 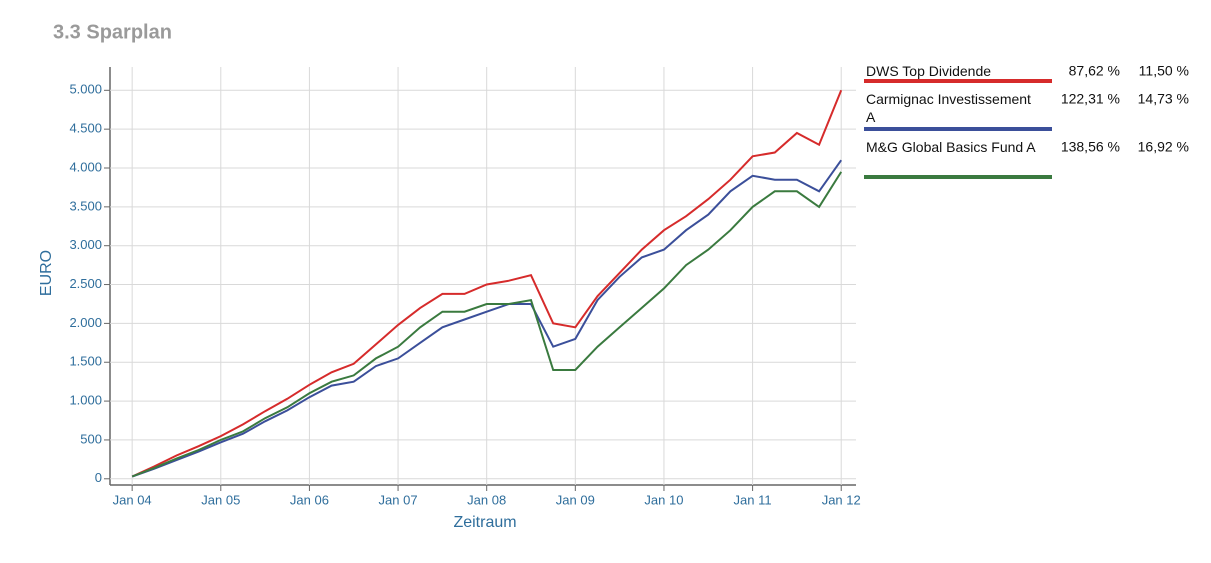 What do you see at coordinates (753, 499) in the screenshot?
I see `x-tick-label: Jan 11` at bounding box center [753, 499].